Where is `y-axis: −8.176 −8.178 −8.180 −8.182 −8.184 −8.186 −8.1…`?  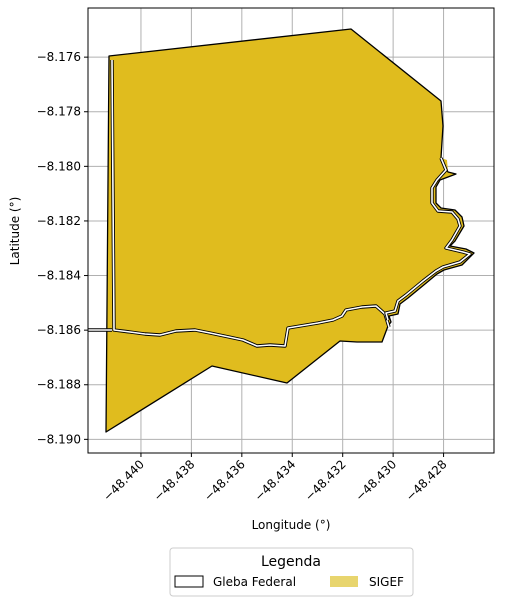 y-axis: −8.176 −8.178 −8.180 −8.182 −8.184 −8.186 −8.1… is located at coordinates (62, 248).